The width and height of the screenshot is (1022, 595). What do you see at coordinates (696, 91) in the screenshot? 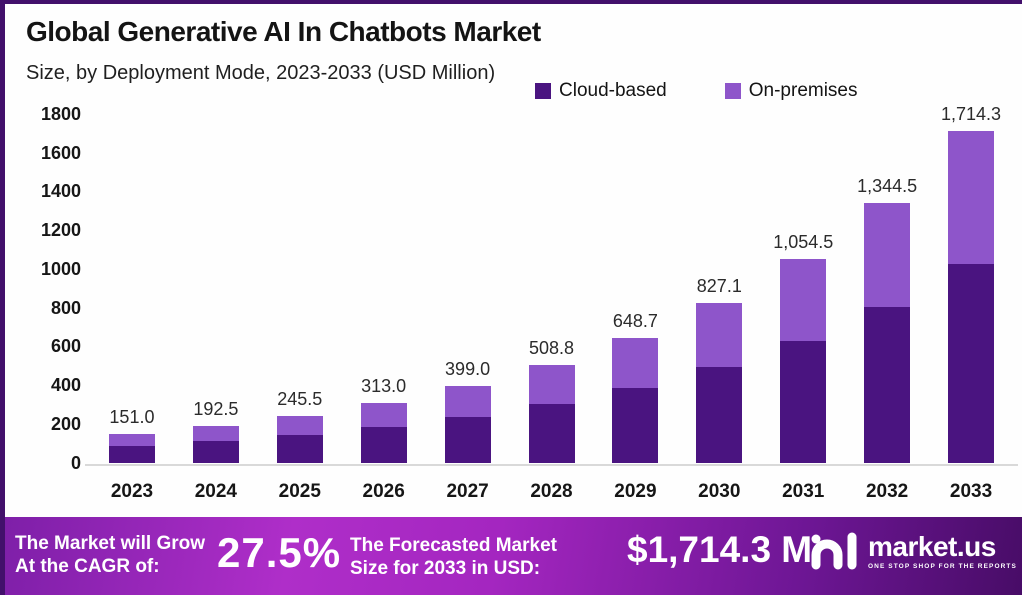
I see `chart-legend: Cloud-based On-premises` at bounding box center [696, 91].